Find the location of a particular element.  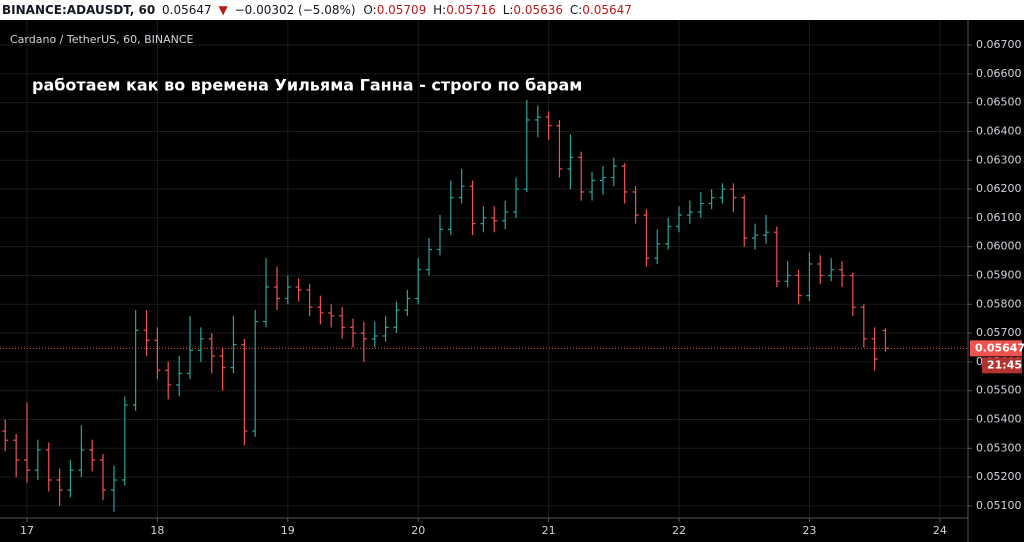

symbol: BINANCE:ADAUSDT, 60 is located at coordinates (78, 10).